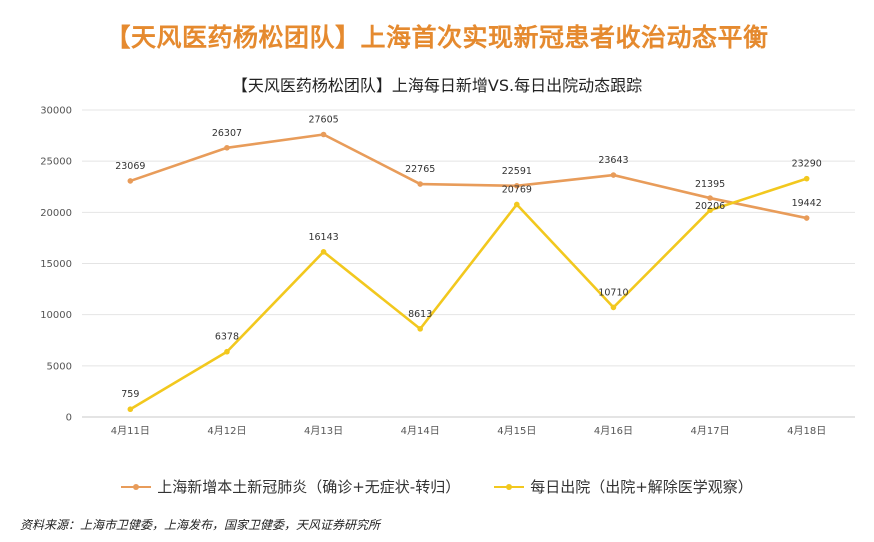 Image resolution: width=874 pixels, height=542 pixels. Describe the element at coordinates (420, 314) in the screenshot. I see `data-label: 8613` at that location.